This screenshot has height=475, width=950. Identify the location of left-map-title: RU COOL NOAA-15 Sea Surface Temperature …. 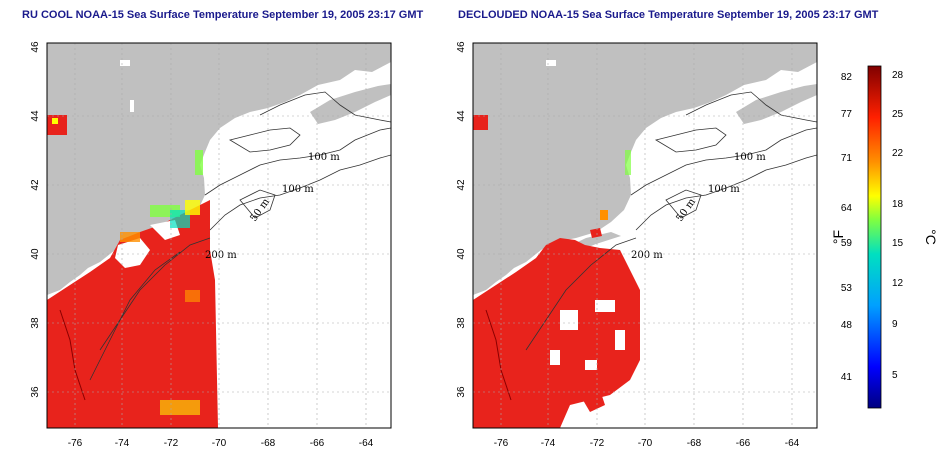
(223, 15).